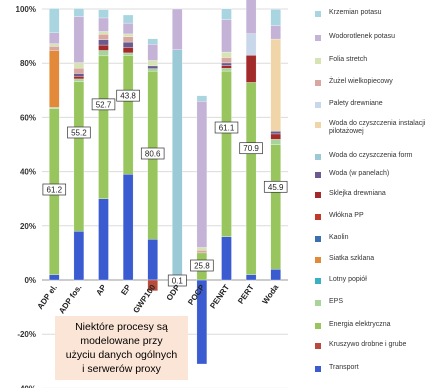 This screenshot has width=435, height=388. What do you see at coordinates (121, 327) in the screenshot?
I see `note-line: Niektóre procesy są` at bounding box center [121, 327].